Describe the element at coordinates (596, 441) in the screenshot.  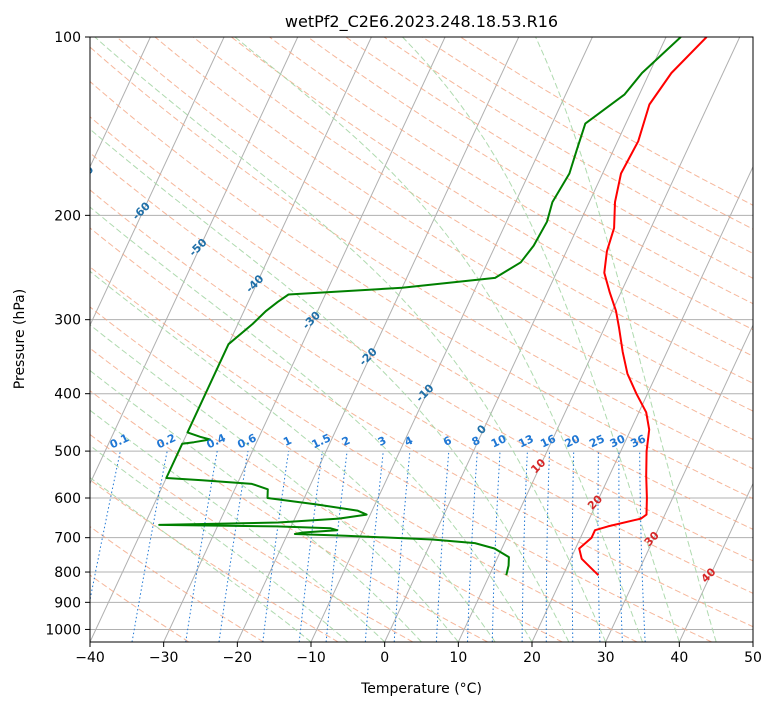
I see `mixing-ratio-label: 25` at that location.